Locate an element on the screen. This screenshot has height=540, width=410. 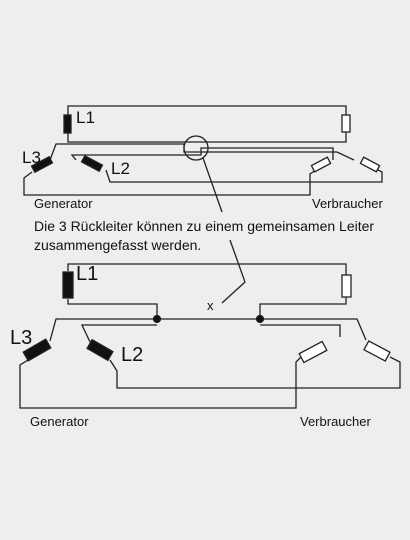
bottom-l3-wire is located at coordinates (208, 330).